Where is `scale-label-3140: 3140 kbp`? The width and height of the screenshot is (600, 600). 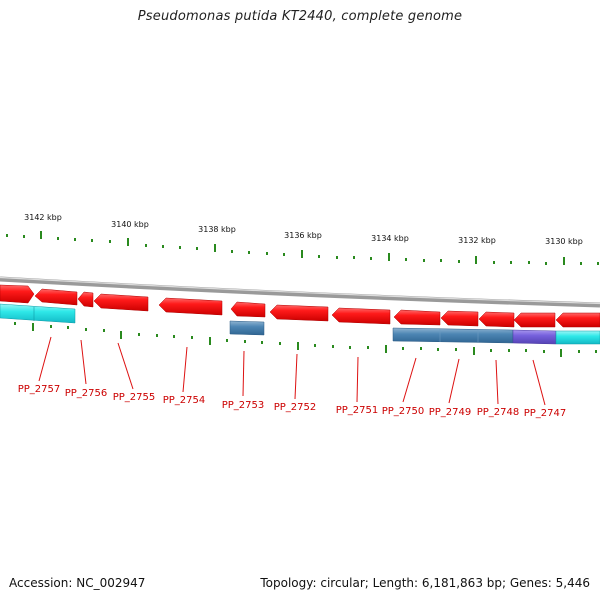
scale-label-3140: 3140 kbp is located at coordinates (130, 224).